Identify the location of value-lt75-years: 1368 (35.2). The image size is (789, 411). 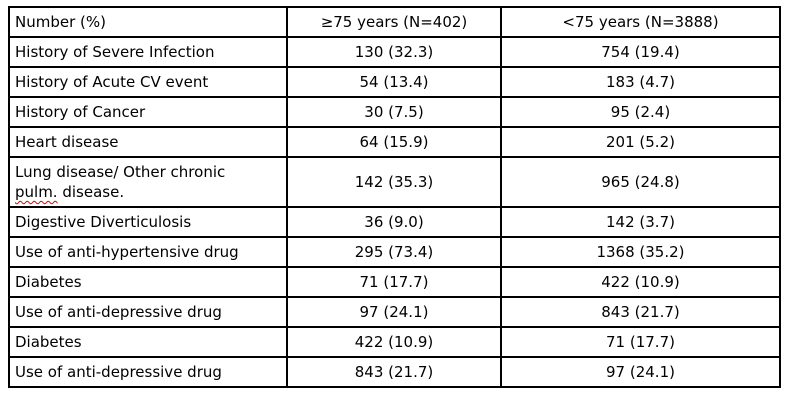
(640, 252).